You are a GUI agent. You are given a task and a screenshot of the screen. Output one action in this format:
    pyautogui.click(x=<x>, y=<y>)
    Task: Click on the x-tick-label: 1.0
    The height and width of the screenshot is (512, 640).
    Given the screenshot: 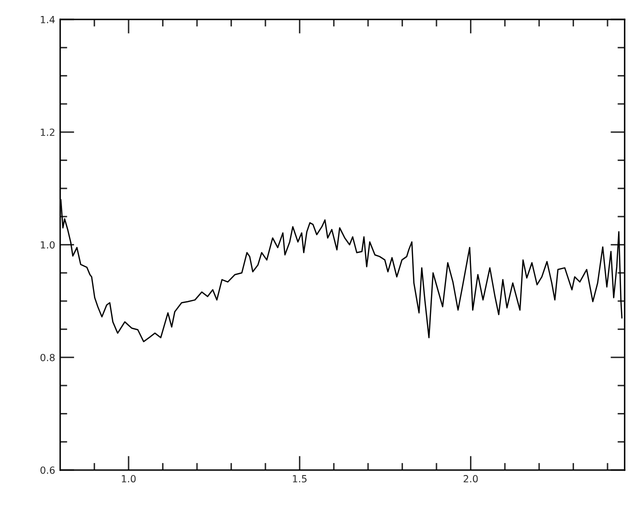 What is the action you would take?
    pyautogui.click(x=129, y=478)
    